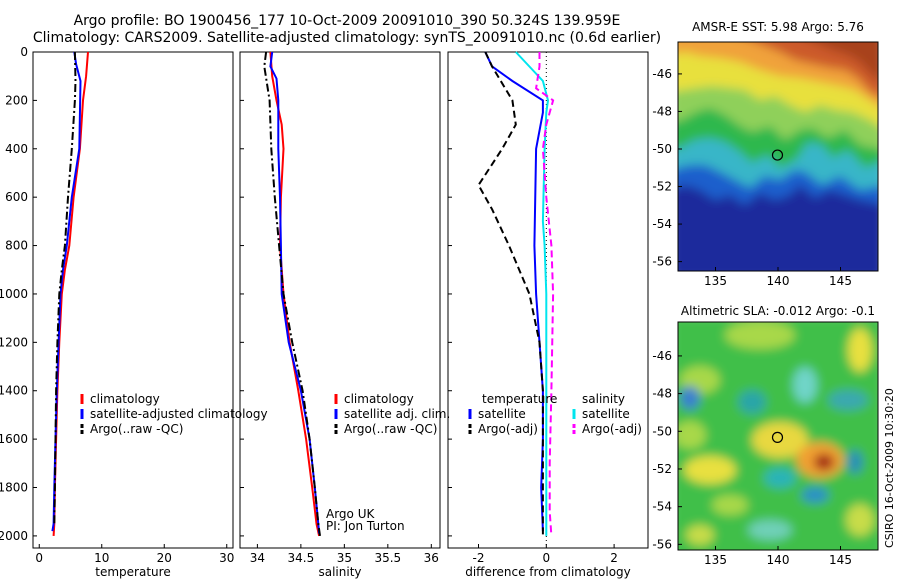 This screenshot has width=900, height=580. I want to click on y-tick-label: 1000, so click(14, 294).